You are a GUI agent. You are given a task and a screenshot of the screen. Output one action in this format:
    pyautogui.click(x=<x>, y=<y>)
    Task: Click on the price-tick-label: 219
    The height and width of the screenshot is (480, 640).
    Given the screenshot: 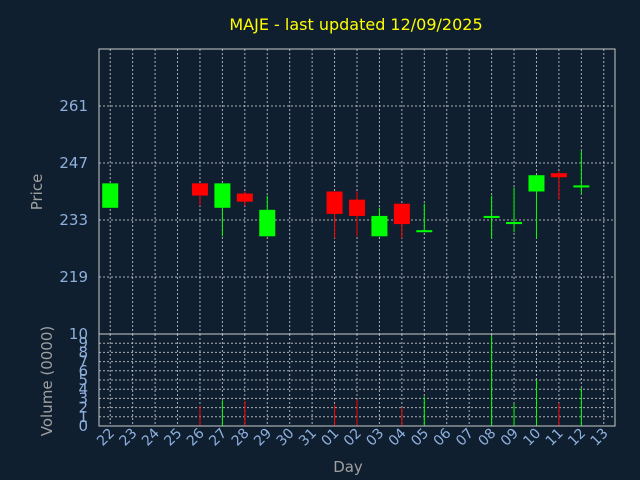 What is the action you would take?
    pyautogui.click(x=73, y=277)
    